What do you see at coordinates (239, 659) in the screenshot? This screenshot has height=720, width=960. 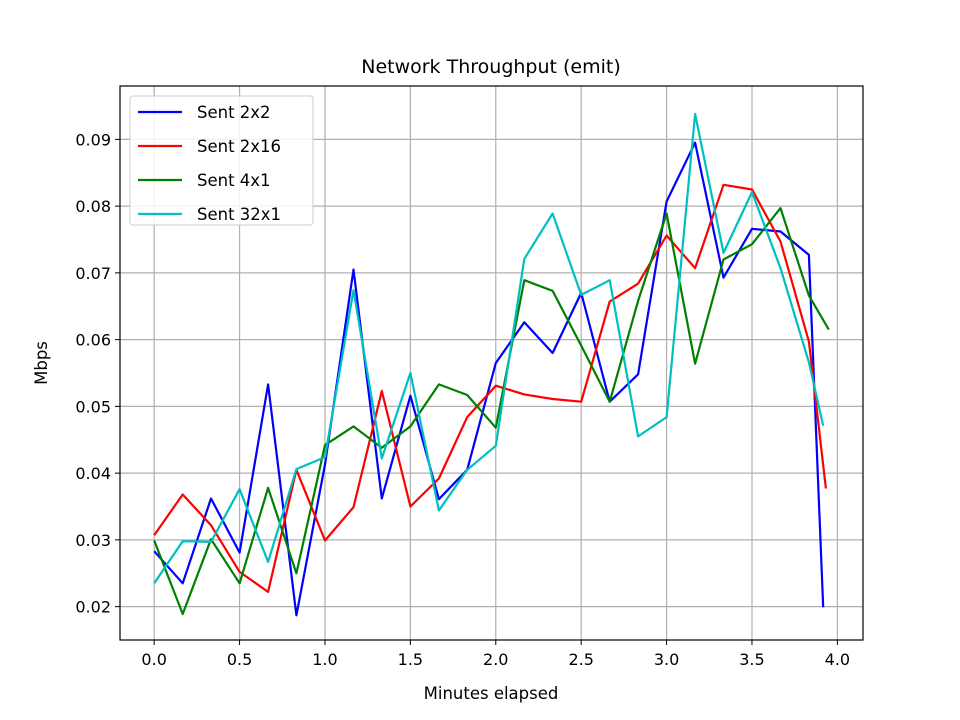 I see `x-tick-label: 0.5` at bounding box center [239, 659].